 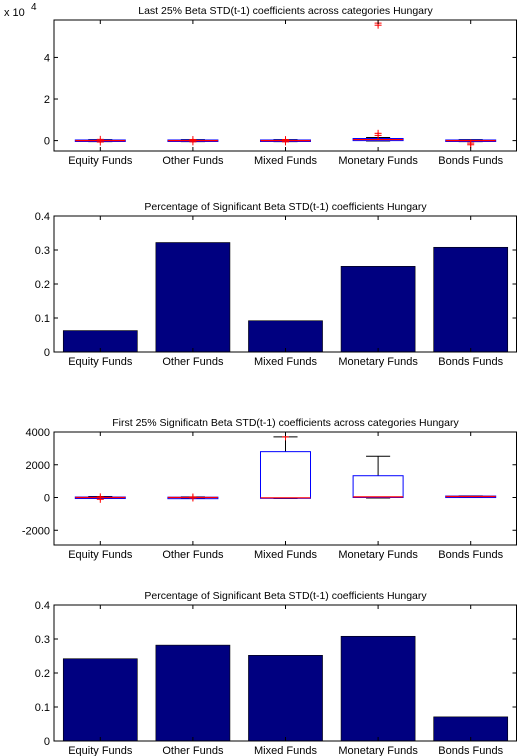 What do you see at coordinates (47, 100) in the screenshot?
I see `y-tick-label: 2` at bounding box center [47, 100].